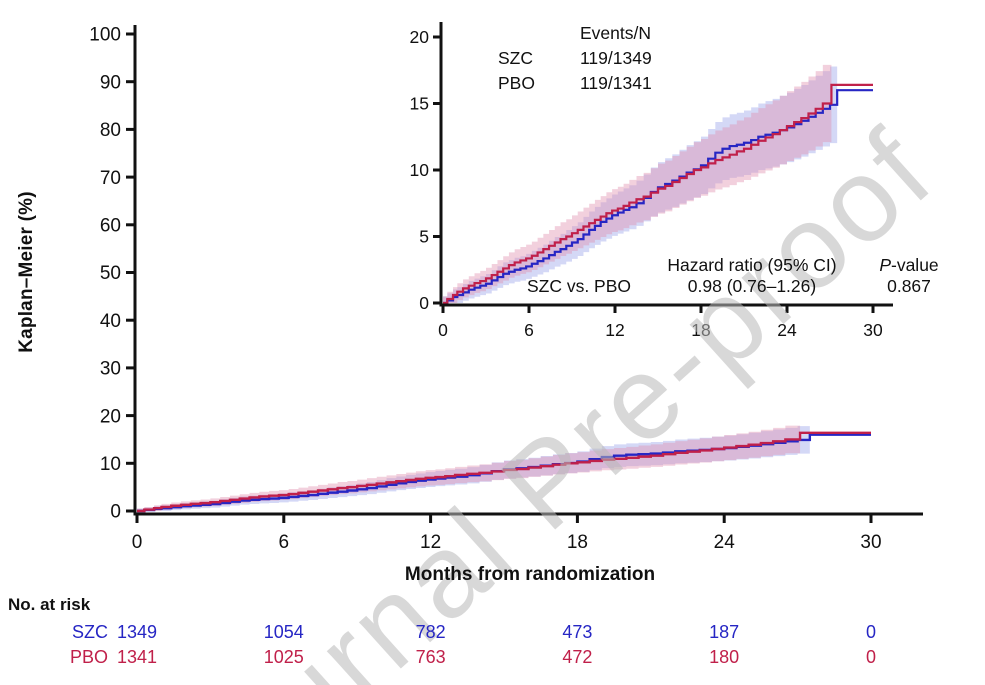 Image resolution: width=985 pixels, height=685 pixels. What do you see at coordinates (90, 632) in the screenshot?
I see `risk-row-label-szc: SZC` at bounding box center [90, 632].